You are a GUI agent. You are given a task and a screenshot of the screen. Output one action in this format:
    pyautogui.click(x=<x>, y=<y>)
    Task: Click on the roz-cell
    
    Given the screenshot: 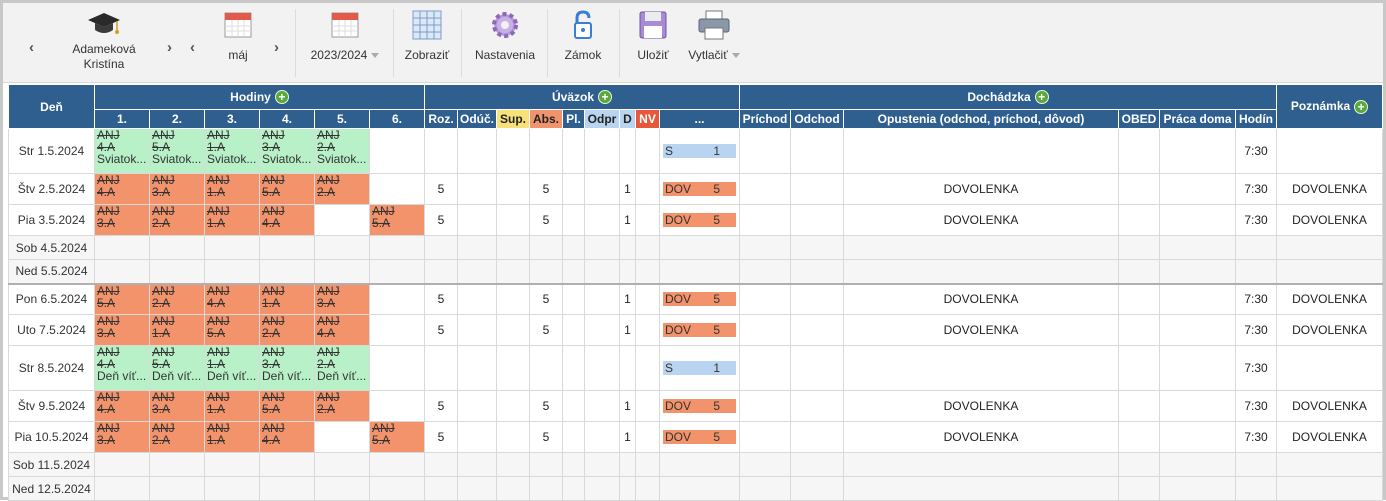 What is the action you would take?
    pyautogui.click(x=441, y=271)
    